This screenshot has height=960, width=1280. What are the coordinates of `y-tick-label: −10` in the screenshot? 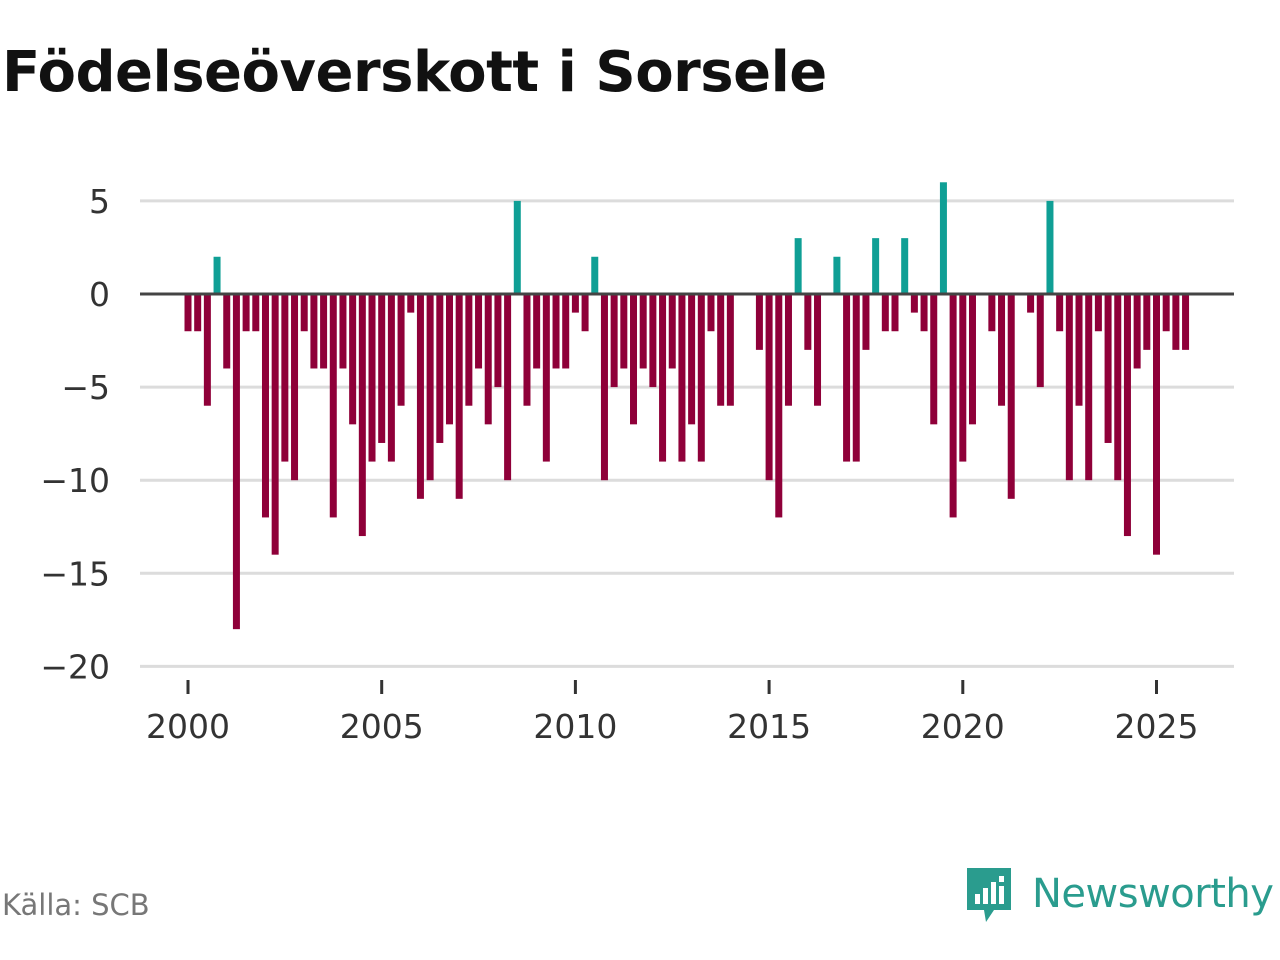 It's located at (75, 480).